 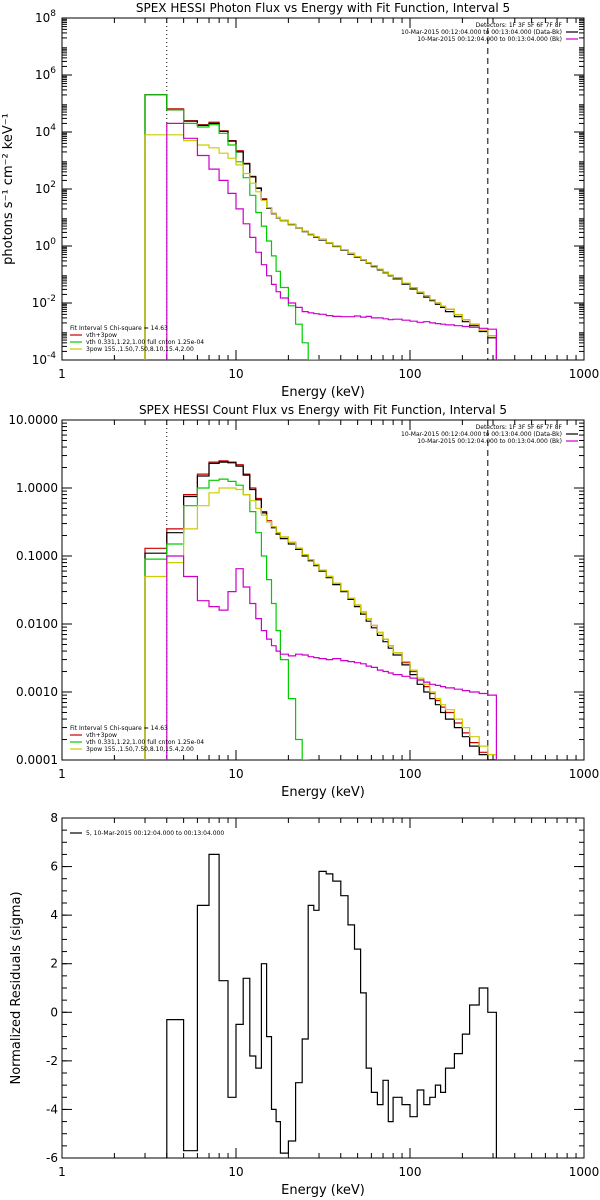 I want to click on y-tick-label: 10⁶, so click(x=45, y=74).